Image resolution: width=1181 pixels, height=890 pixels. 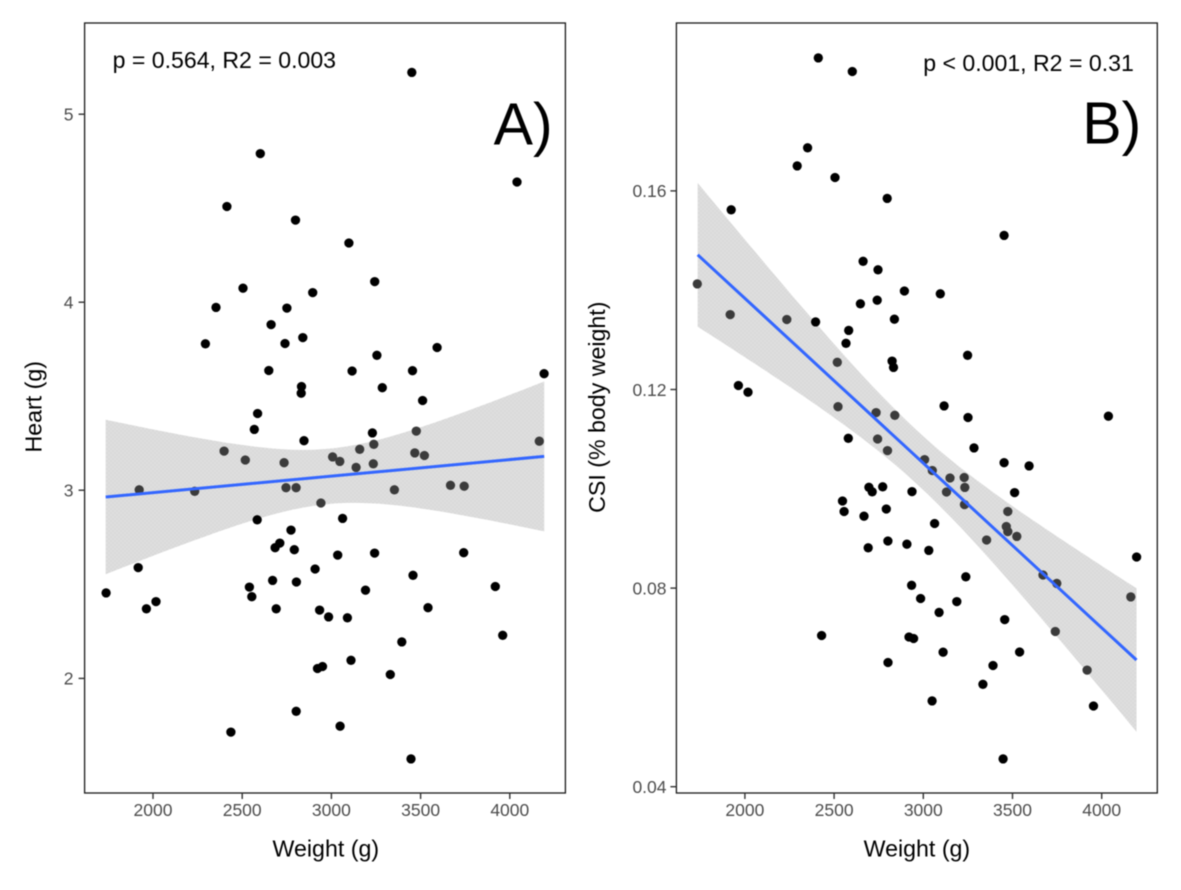 What do you see at coordinates (649, 787) in the screenshot?
I see `svg-text: 0.04` at bounding box center [649, 787].